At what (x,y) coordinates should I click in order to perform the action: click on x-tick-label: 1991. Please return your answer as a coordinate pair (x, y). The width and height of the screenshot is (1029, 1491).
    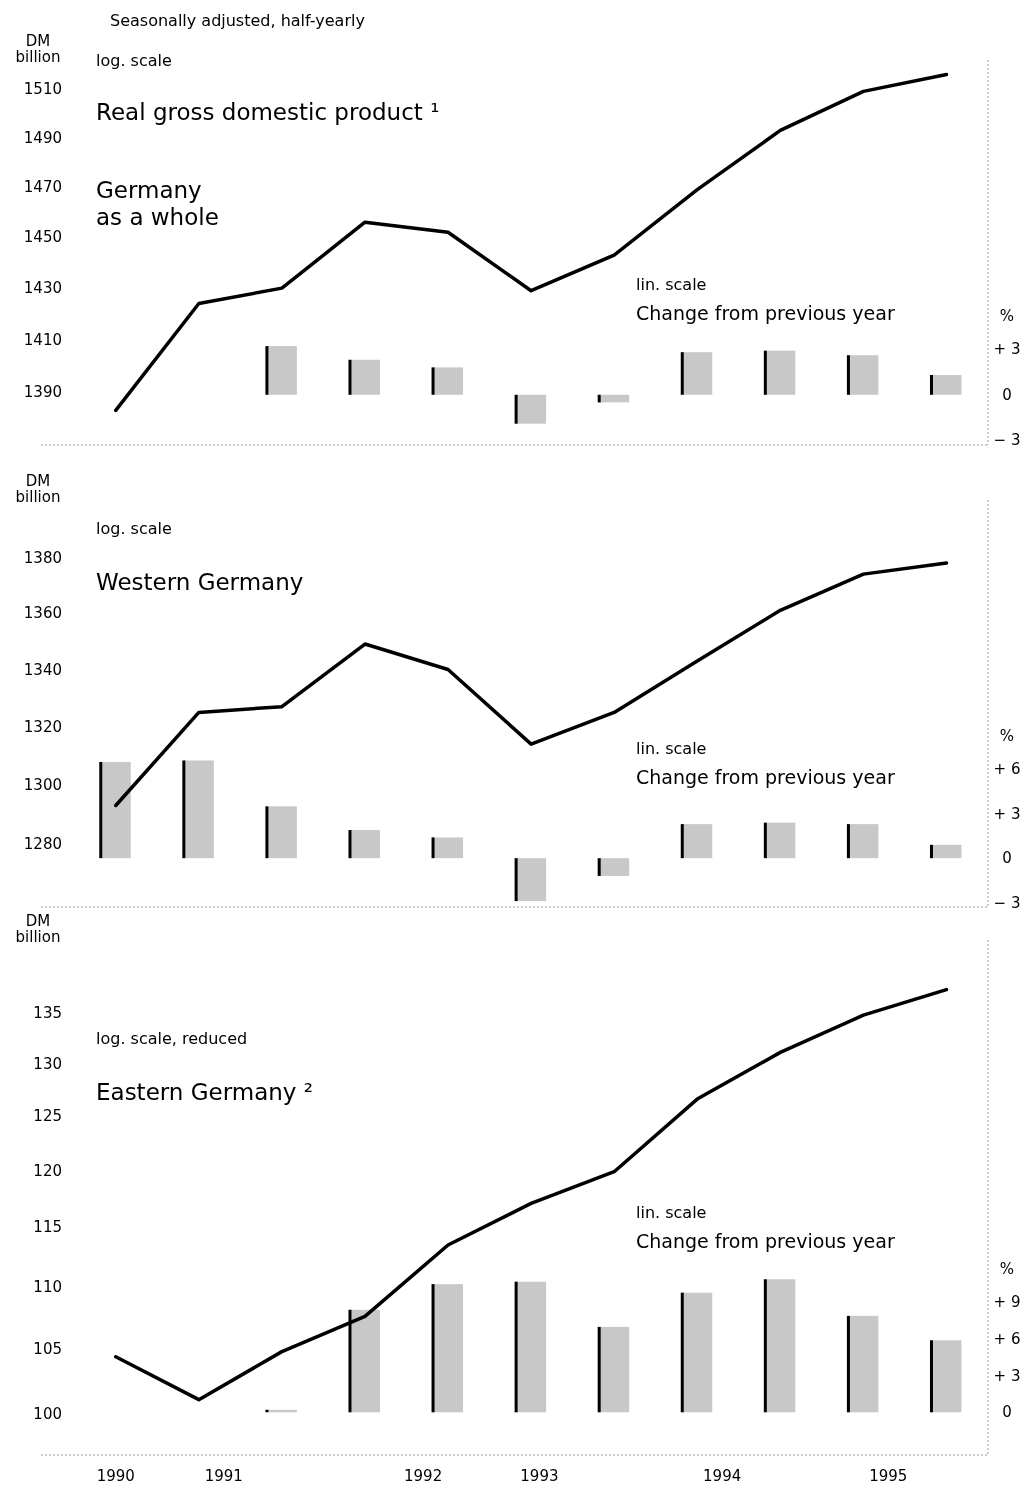
    Looking at the image, I should click on (223, 1476).